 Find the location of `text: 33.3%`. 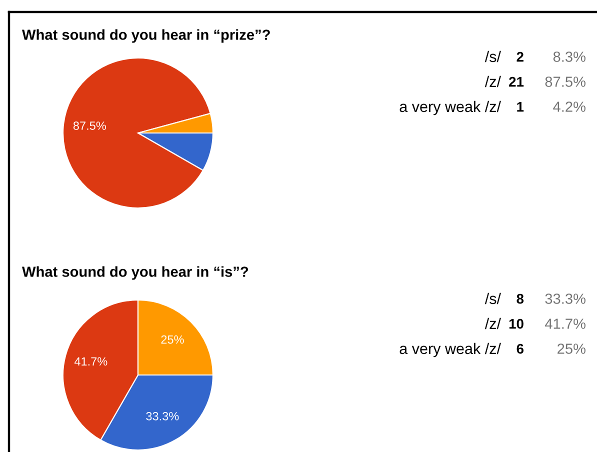

text: 33.3% is located at coordinates (565, 299).